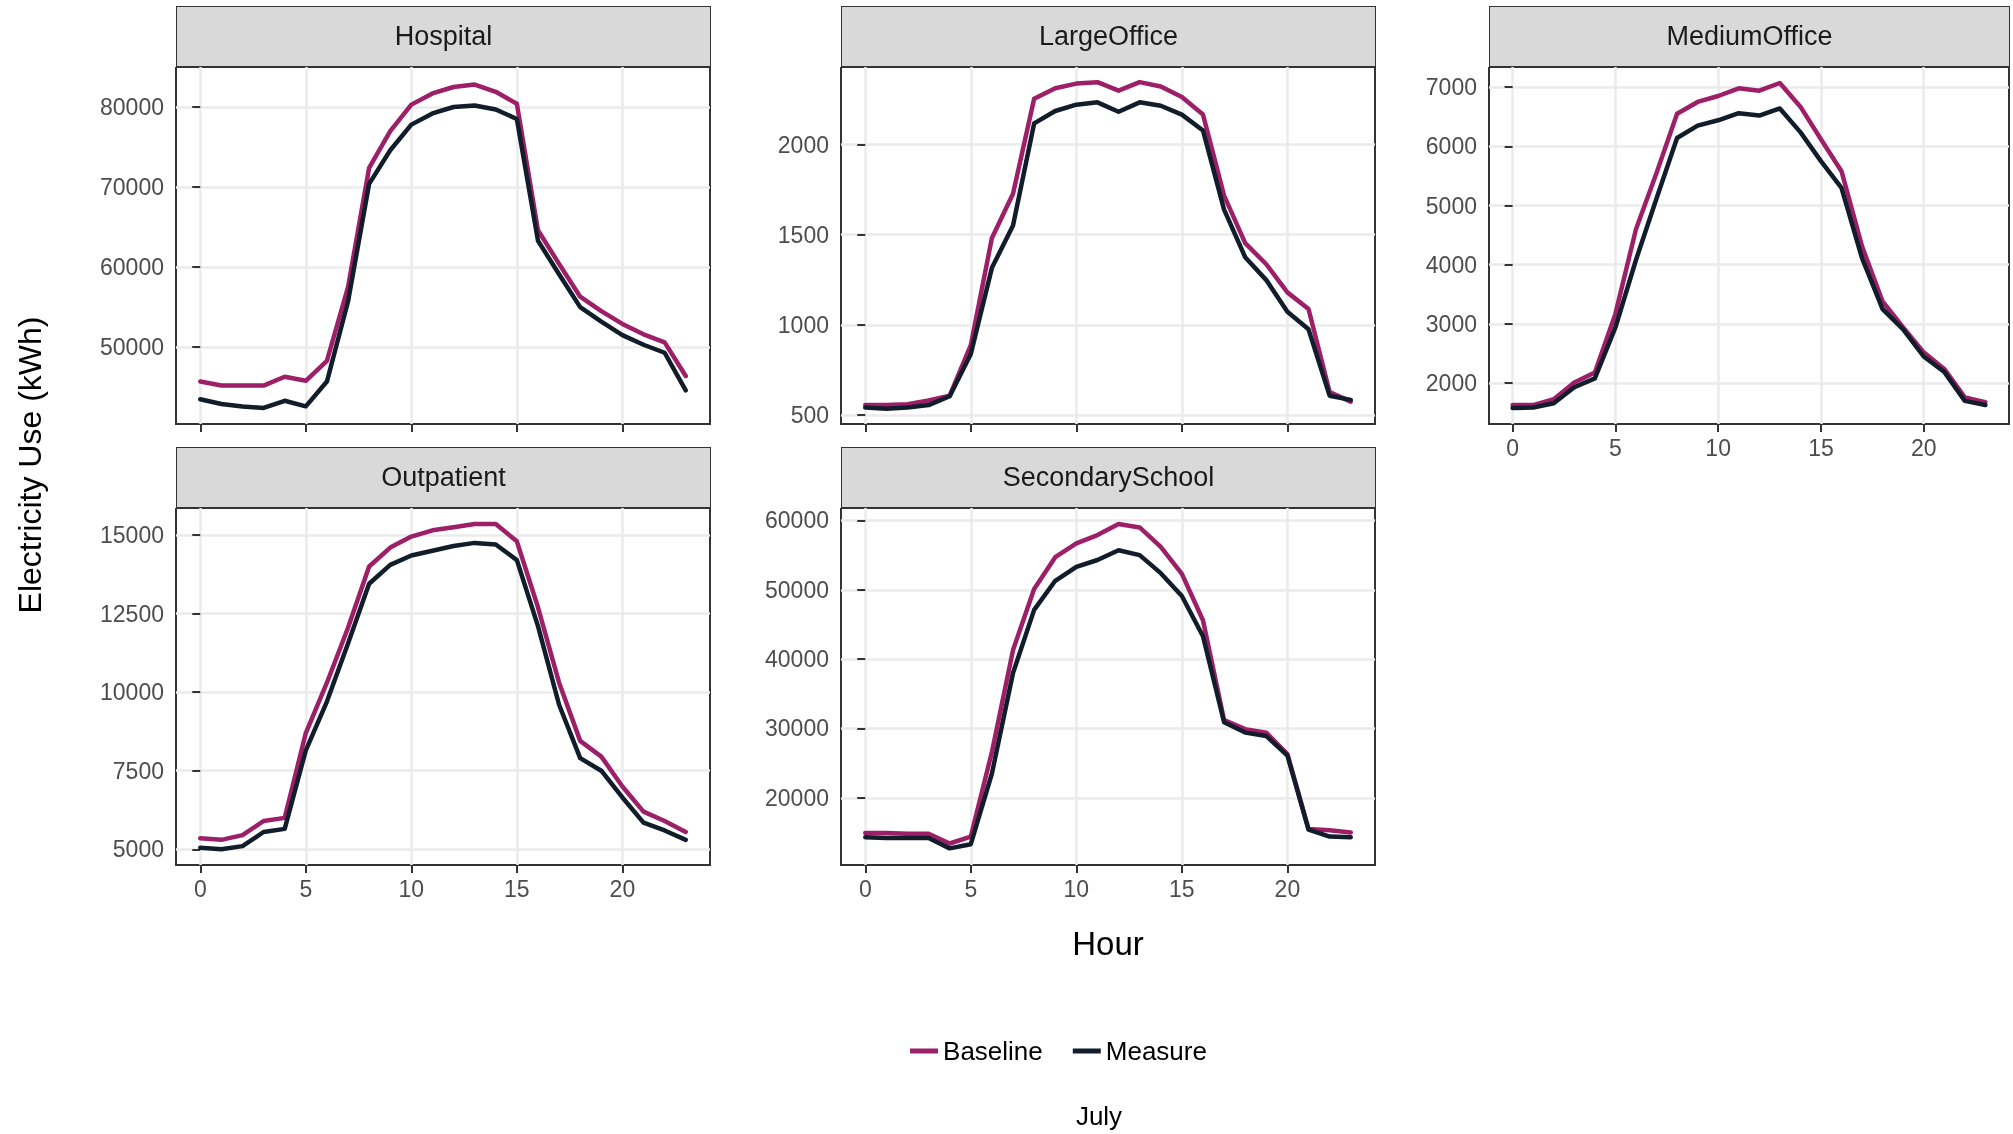  What do you see at coordinates (132, 613) in the screenshot?
I see `y-tick-label: 12500` at bounding box center [132, 613].